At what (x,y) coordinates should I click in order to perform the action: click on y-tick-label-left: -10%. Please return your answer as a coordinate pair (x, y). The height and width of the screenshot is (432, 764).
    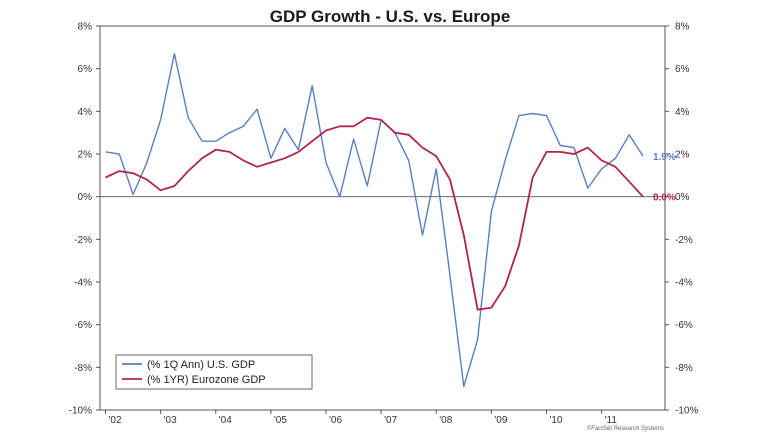
    Looking at the image, I should click on (80, 411).